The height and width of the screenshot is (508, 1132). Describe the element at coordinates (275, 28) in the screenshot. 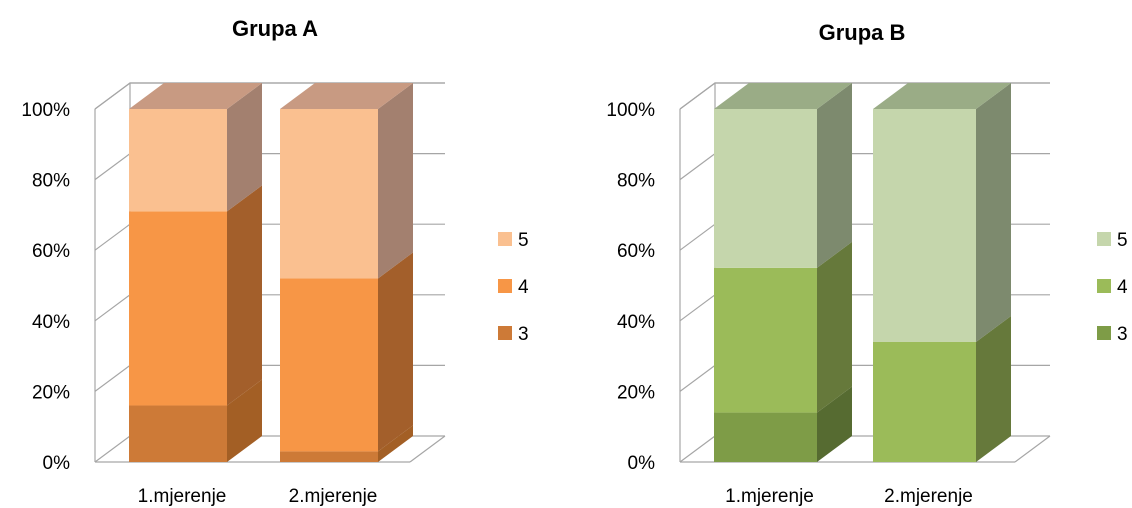

I see `chart-title: Grupa A` at that location.